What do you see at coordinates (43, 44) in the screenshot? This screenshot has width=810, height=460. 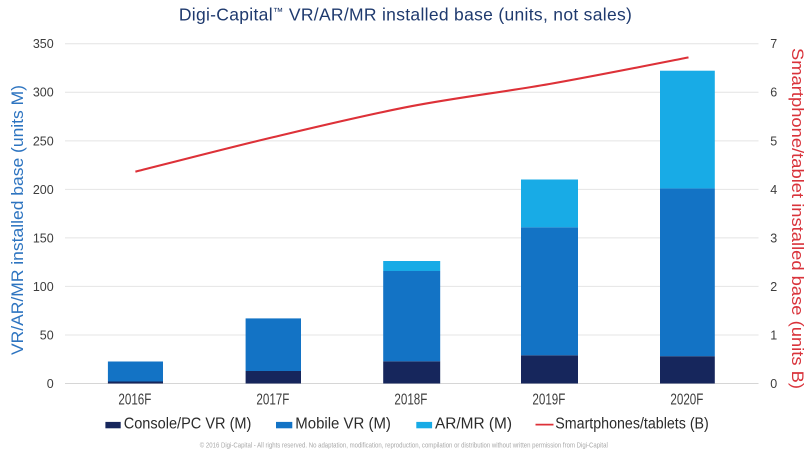 I see `svg-text: 350` at bounding box center [43, 44].